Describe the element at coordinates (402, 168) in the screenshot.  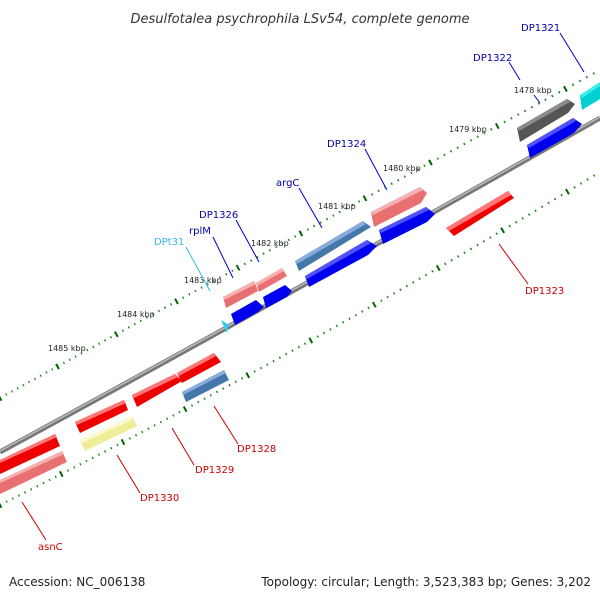
I see `tick-label-1480: 1480 kbp` at that location.